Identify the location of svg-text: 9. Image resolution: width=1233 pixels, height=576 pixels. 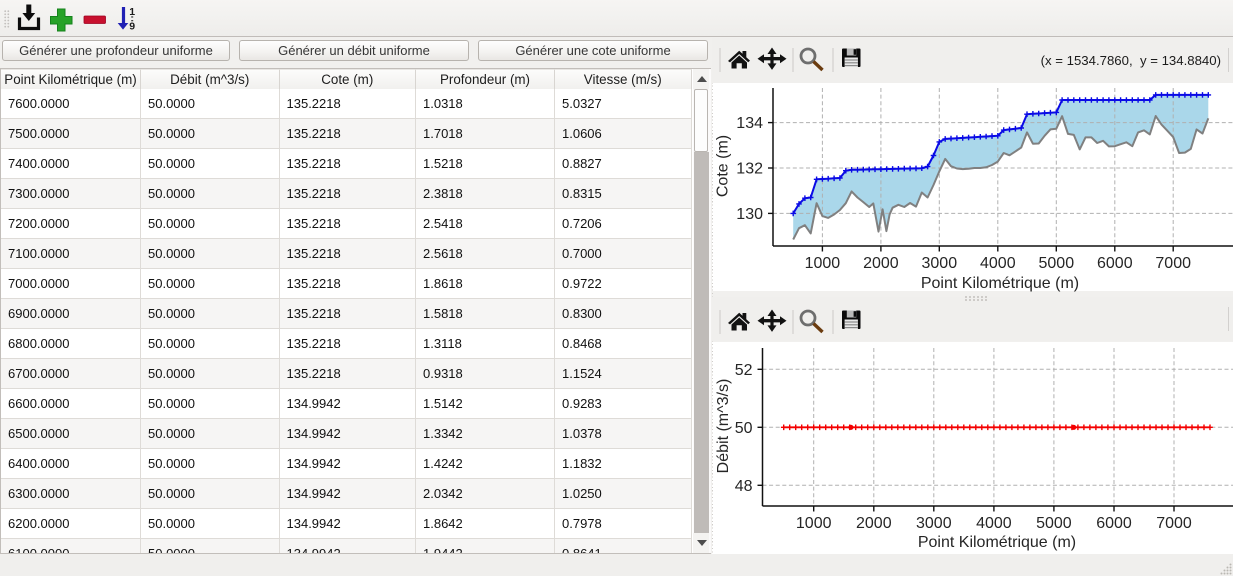
(132, 27).